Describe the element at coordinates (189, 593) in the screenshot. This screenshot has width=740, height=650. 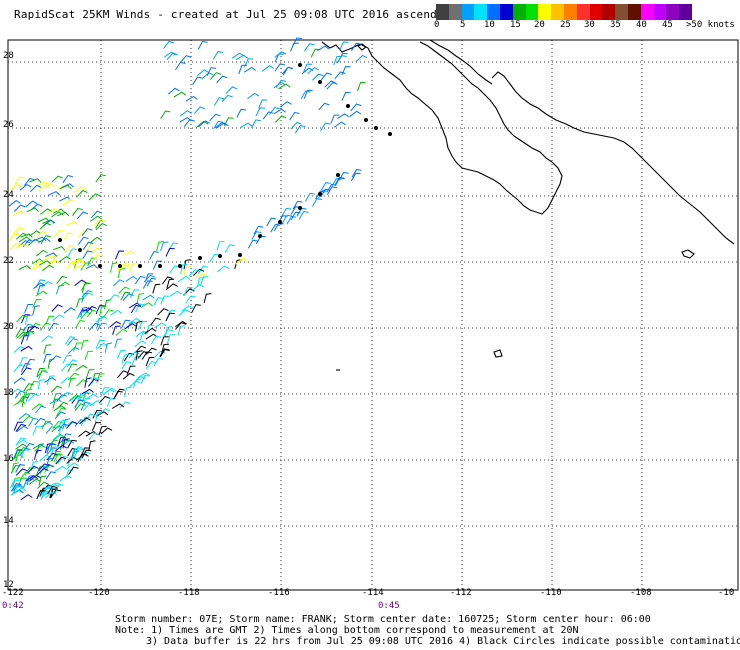
I see `longitude-label: -118` at that location.